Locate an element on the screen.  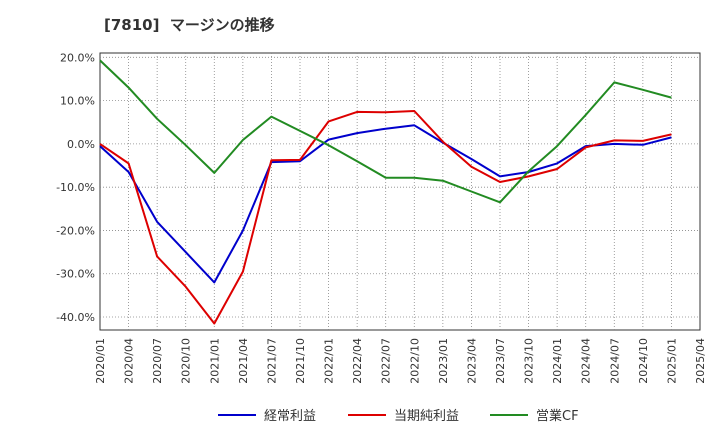
y-tick-label: 0.0% is located at coordinates (81, 144).